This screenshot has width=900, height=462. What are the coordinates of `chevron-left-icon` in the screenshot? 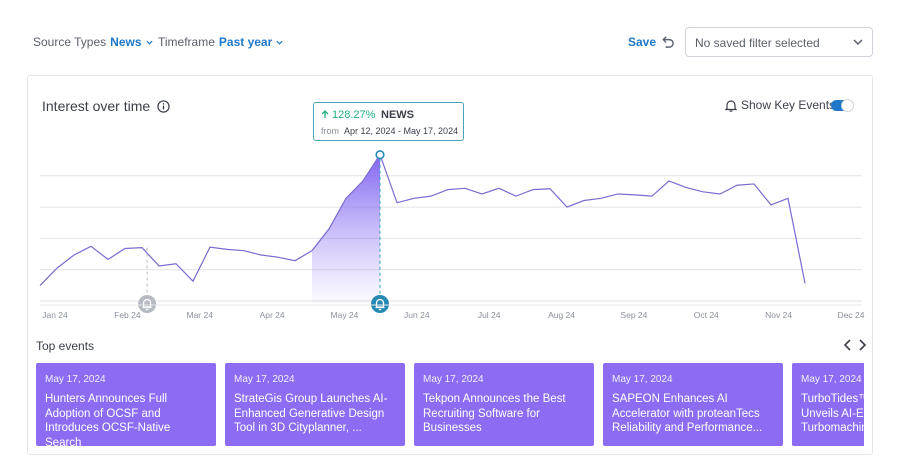 It's located at (848, 345).